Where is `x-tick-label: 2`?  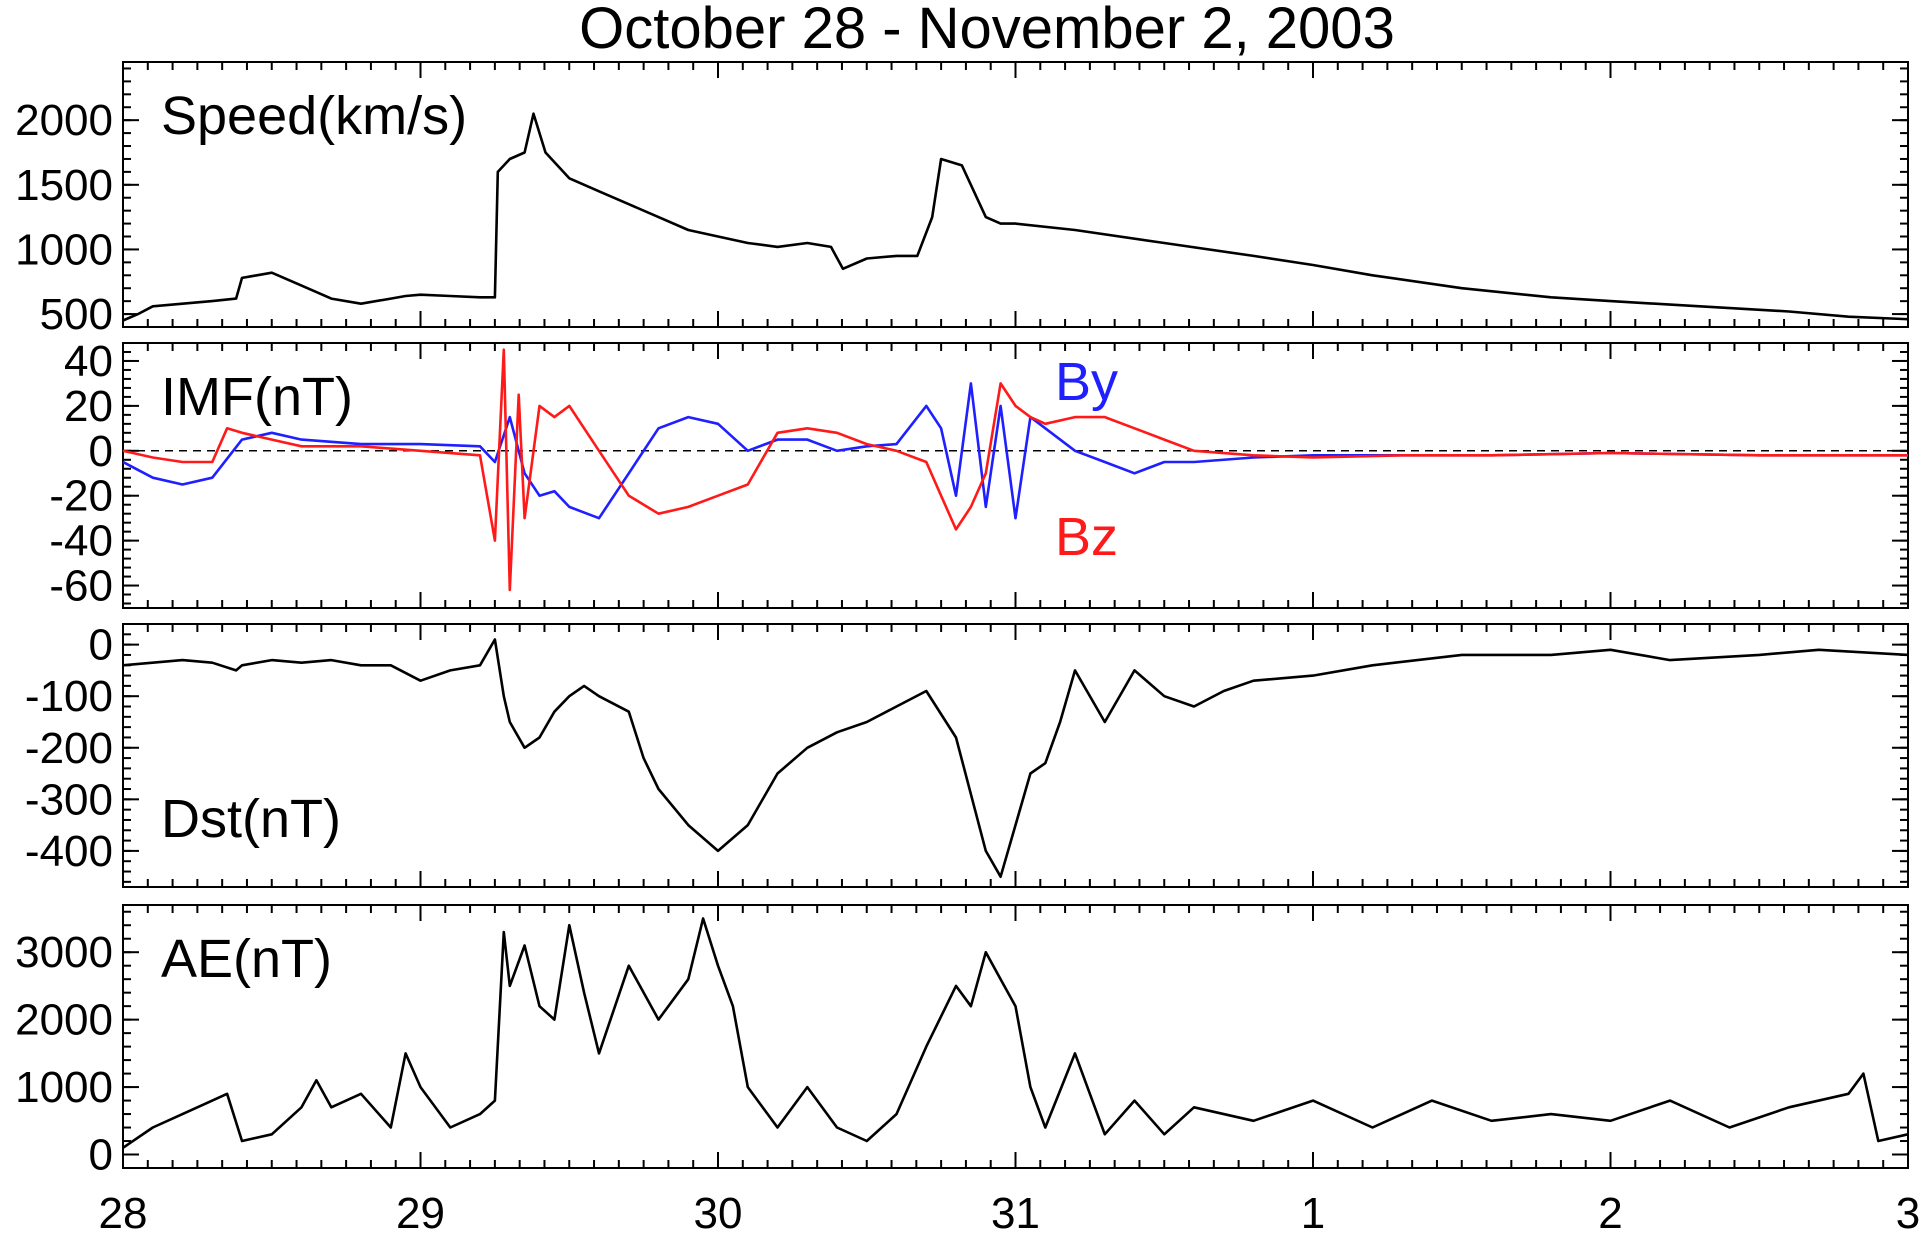
x-tick-label: 2 is located at coordinates (1610, 1211).